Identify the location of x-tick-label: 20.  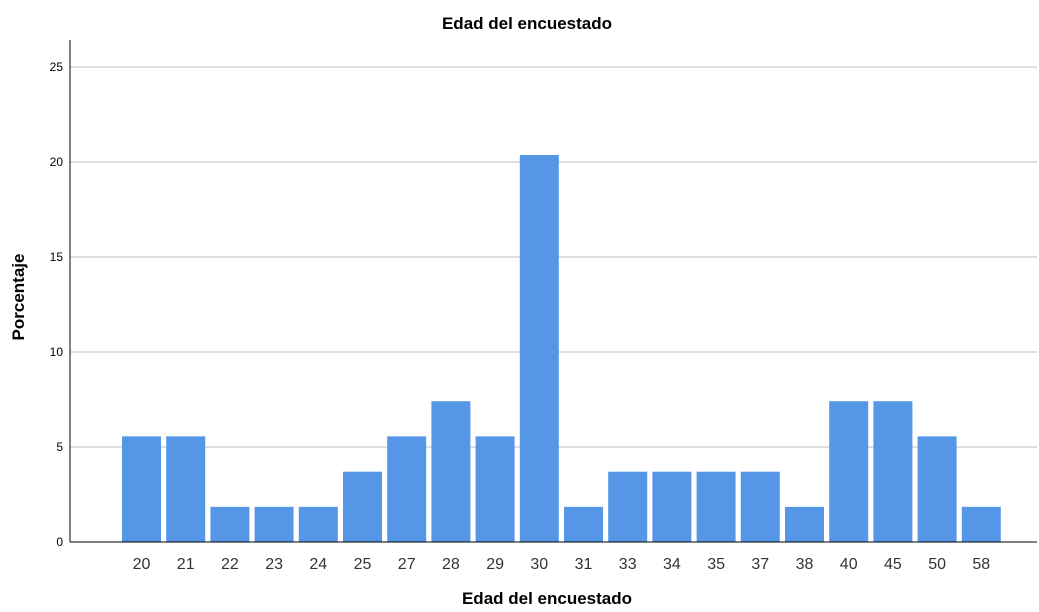
(142, 564).